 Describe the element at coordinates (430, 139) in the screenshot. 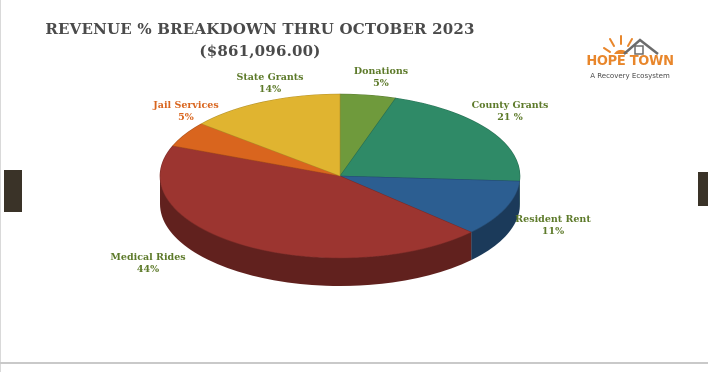

I see `pie-slice-county-grants` at that location.